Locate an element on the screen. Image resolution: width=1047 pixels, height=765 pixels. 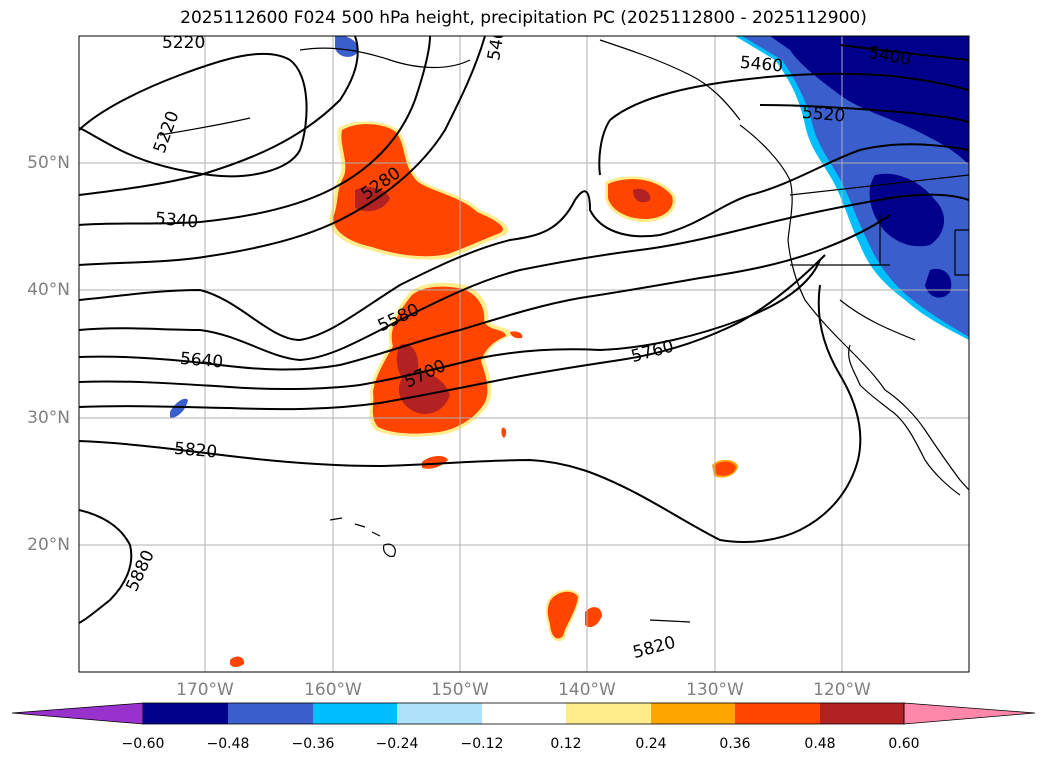
colorbar-extend-low is located at coordinates (77, 713).